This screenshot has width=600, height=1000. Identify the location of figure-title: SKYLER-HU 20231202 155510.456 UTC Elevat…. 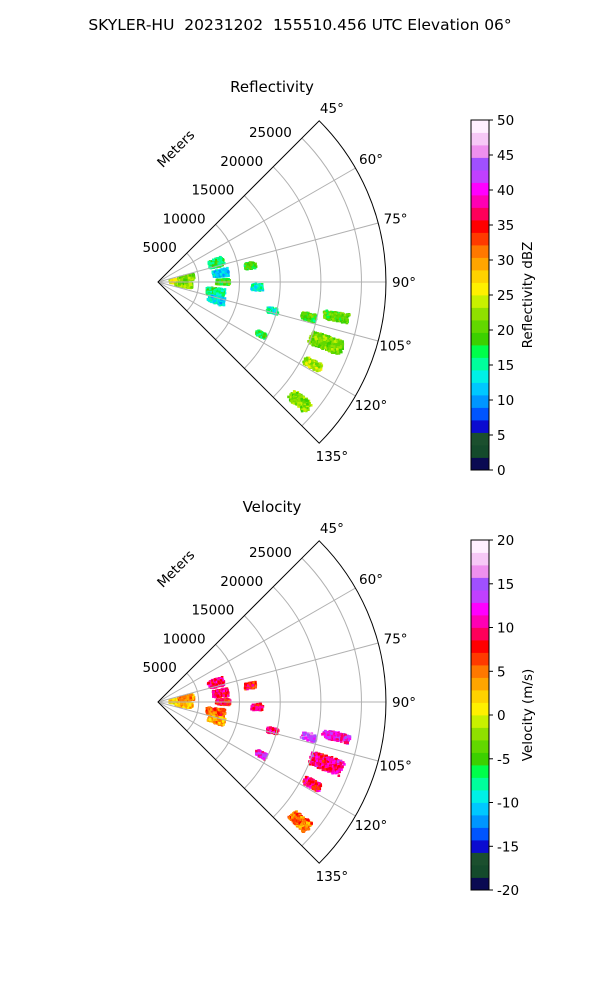
(300, 25).